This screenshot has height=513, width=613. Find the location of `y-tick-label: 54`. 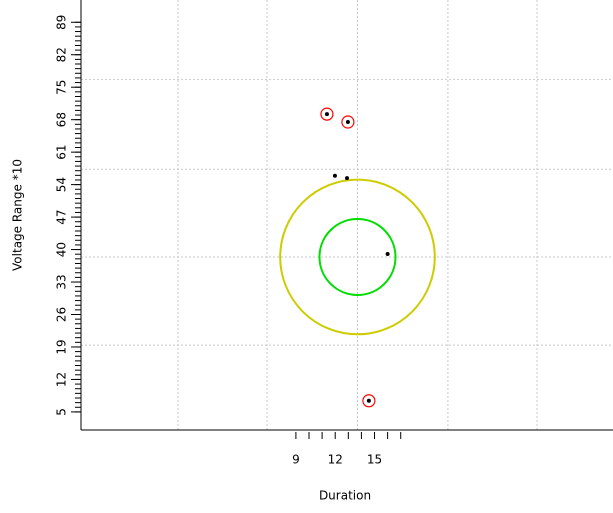

y-tick-label: 54 is located at coordinates (62, 184).